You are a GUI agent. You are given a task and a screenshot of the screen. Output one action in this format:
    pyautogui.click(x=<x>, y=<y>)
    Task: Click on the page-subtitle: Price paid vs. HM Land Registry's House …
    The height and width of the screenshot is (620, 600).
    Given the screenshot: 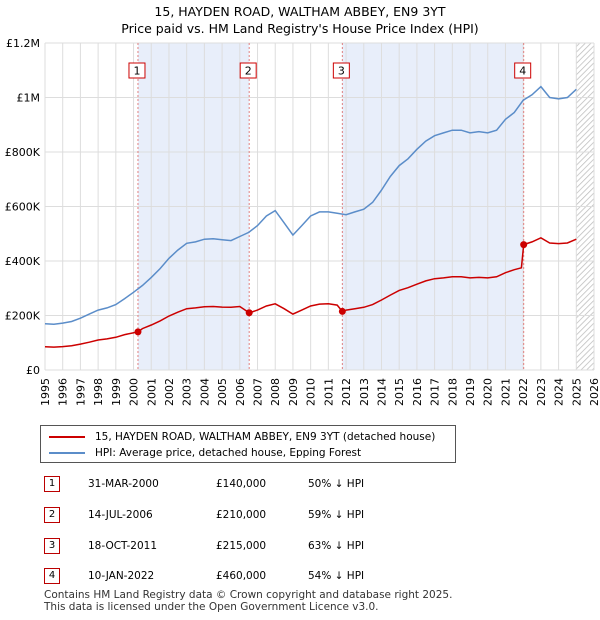 What is the action you would take?
    pyautogui.click(x=300, y=28)
    